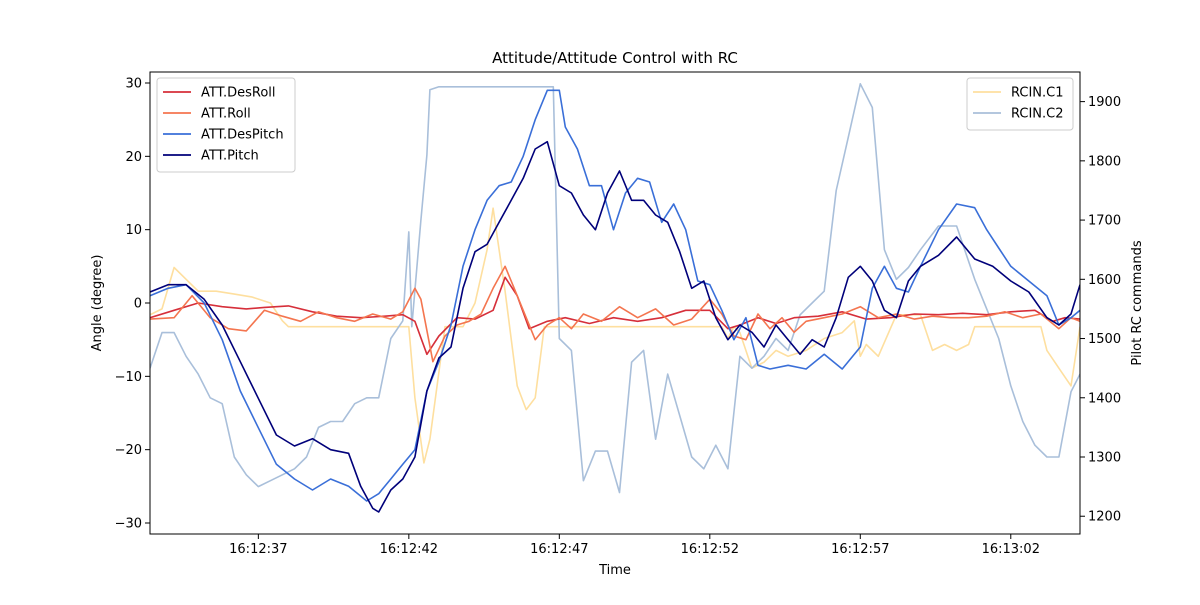  Describe the element at coordinates (615, 314) in the screenshot. I see `series-line-att-roll` at that location.